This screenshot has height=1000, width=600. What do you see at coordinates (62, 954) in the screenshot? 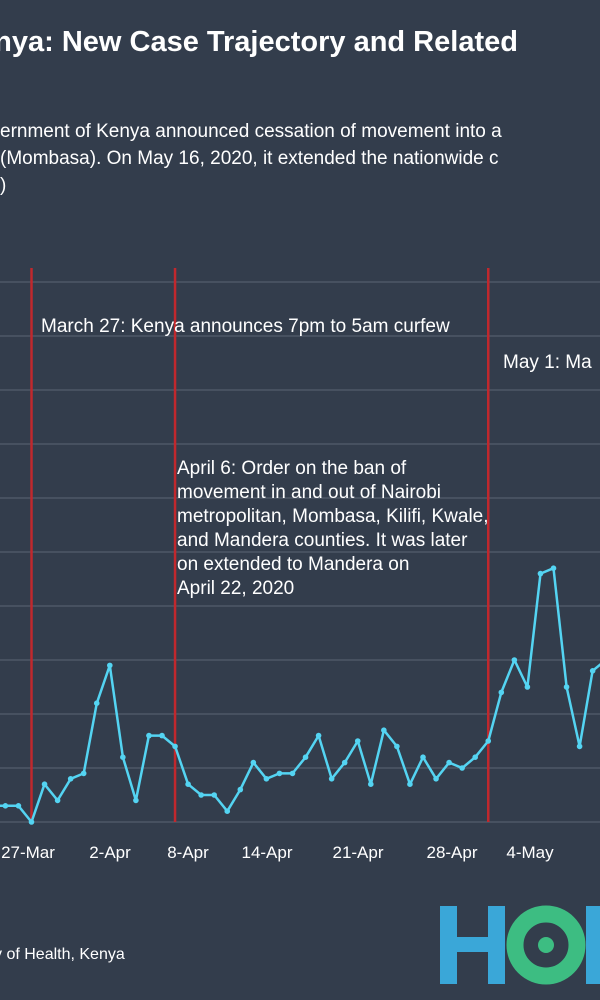
I see `source-note: y of Health, Kenya` at bounding box center [62, 954].